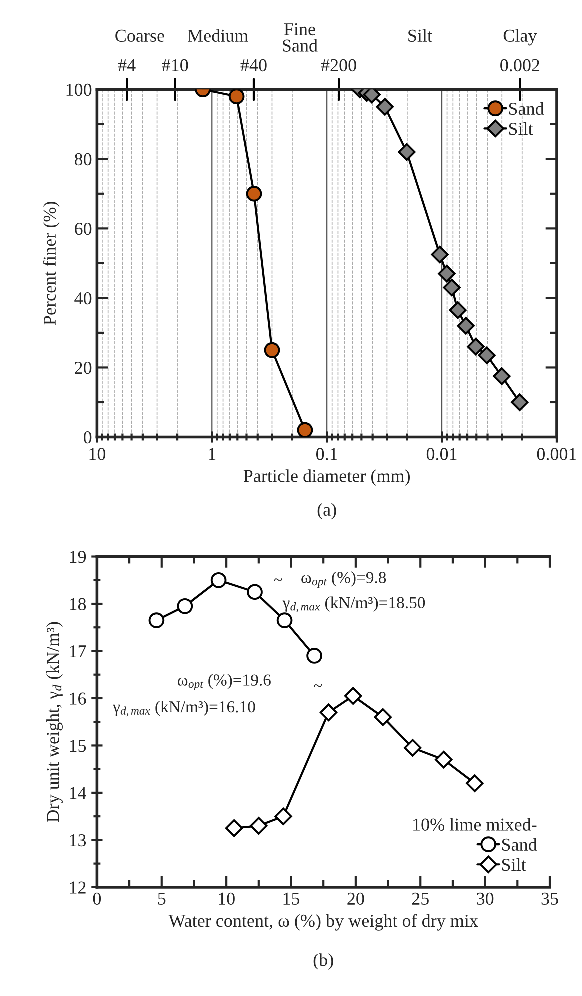 The image size is (582, 996). Describe the element at coordinates (441, 454) in the screenshot. I see `x-tick-label: 0.01` at that location.